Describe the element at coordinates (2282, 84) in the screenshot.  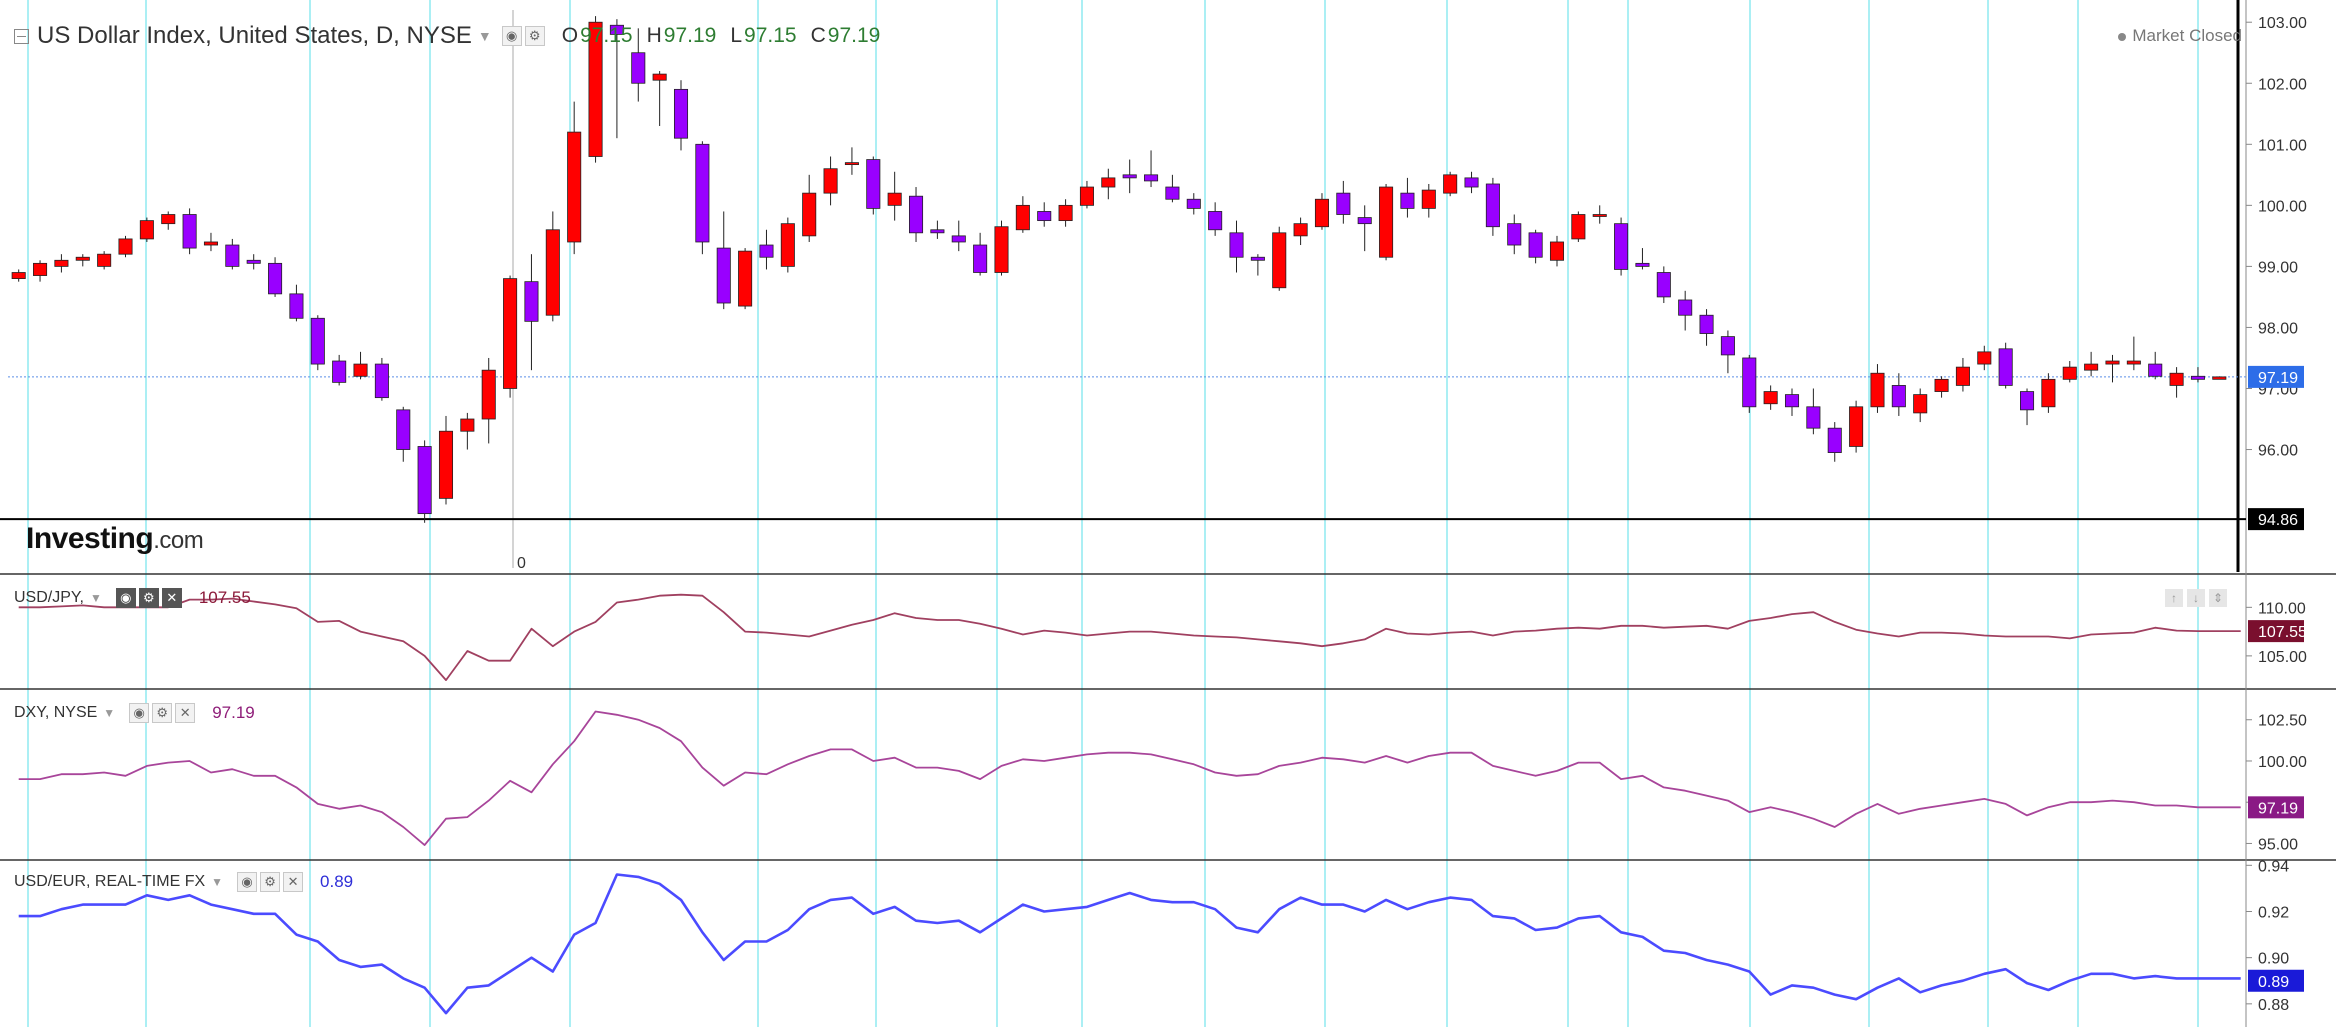
I see `axis-tick-label: 102.00` at that location.